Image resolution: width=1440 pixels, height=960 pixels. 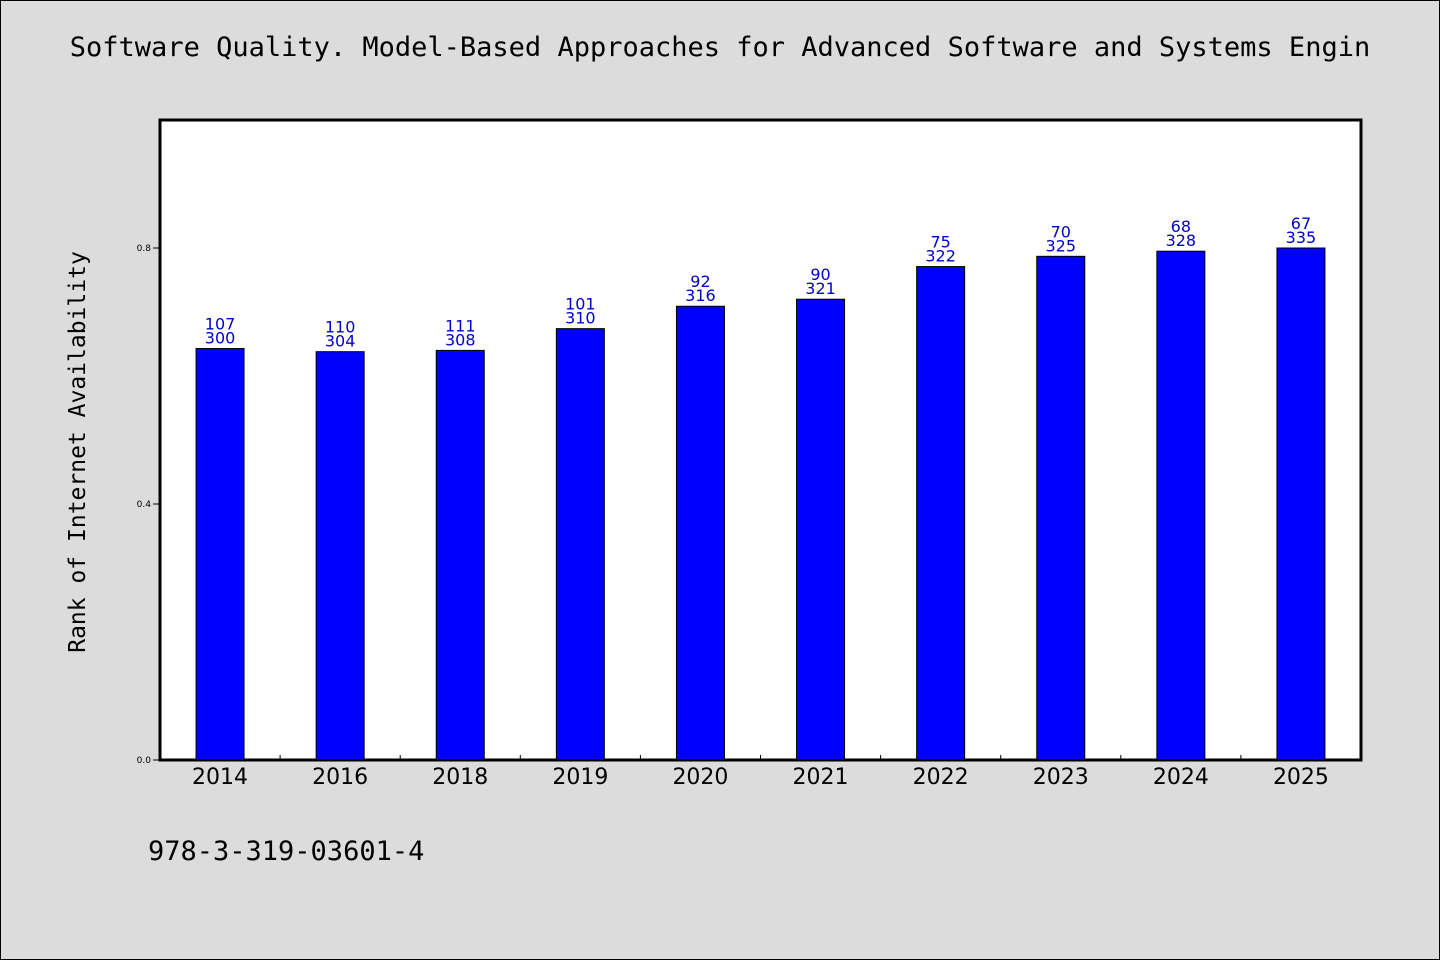 What do you see at coordinates (78, 452) in the screenshot?
I see `y-axis-label: Rank of Internet Availability` at bounding box center [78, 452].